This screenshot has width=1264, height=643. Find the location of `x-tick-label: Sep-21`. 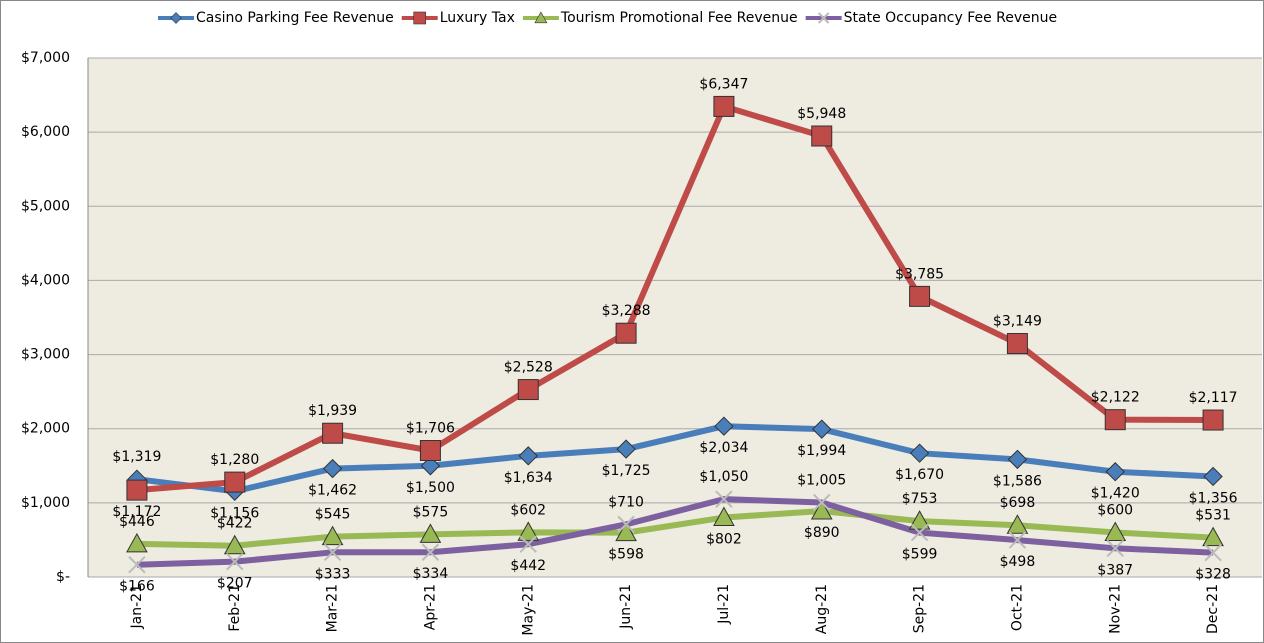

x-tick-label: Sep-21 is located at coordinates (920, 608).